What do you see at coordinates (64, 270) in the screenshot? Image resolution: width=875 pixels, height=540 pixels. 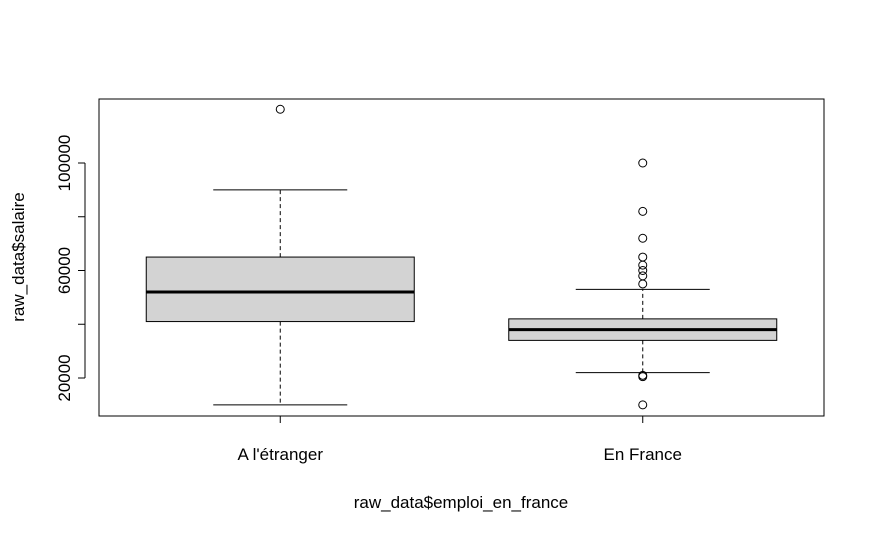 I see `y-tick-label: 60000` at bounding box center [64, 270].